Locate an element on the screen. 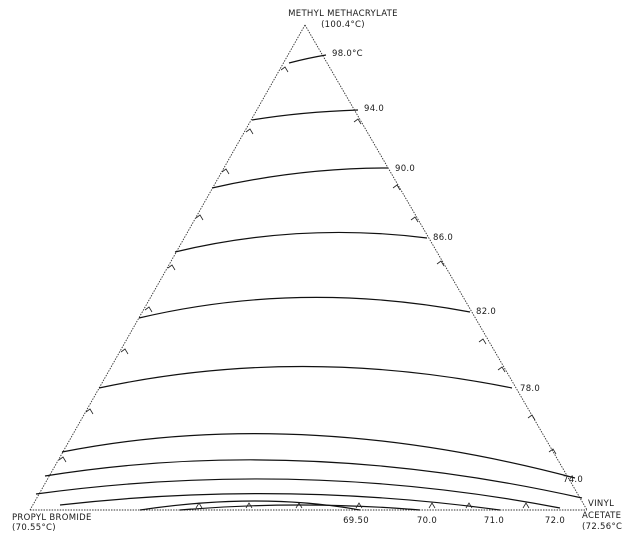 This screenshot has height=533, width=623. isotherm-d is located at coordinates (300, 507).